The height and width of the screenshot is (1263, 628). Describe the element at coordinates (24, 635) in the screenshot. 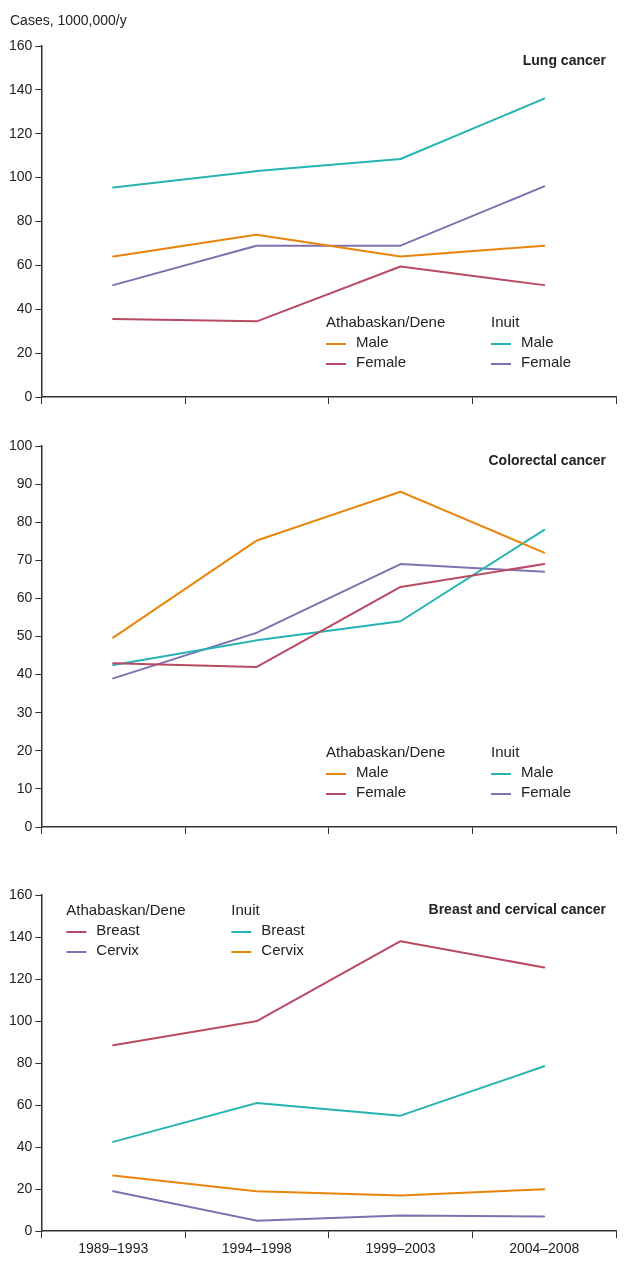

I see `y-tick-label: 50` at that location.